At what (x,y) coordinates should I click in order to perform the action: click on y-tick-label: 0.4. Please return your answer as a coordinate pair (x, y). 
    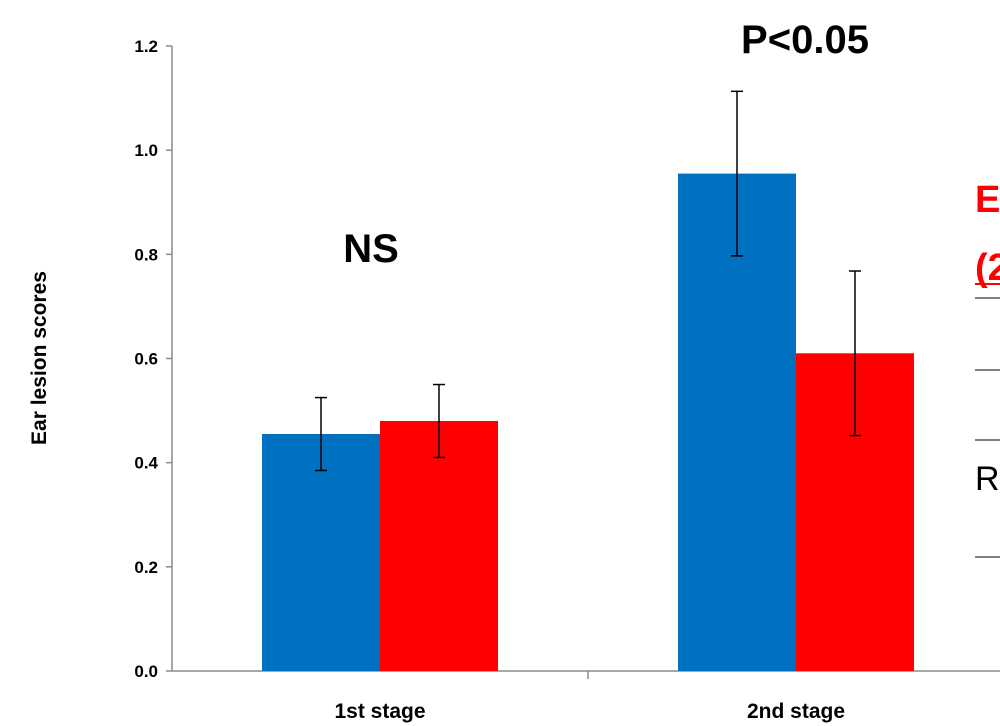
    Looking at the image, I should click on (146, 463).